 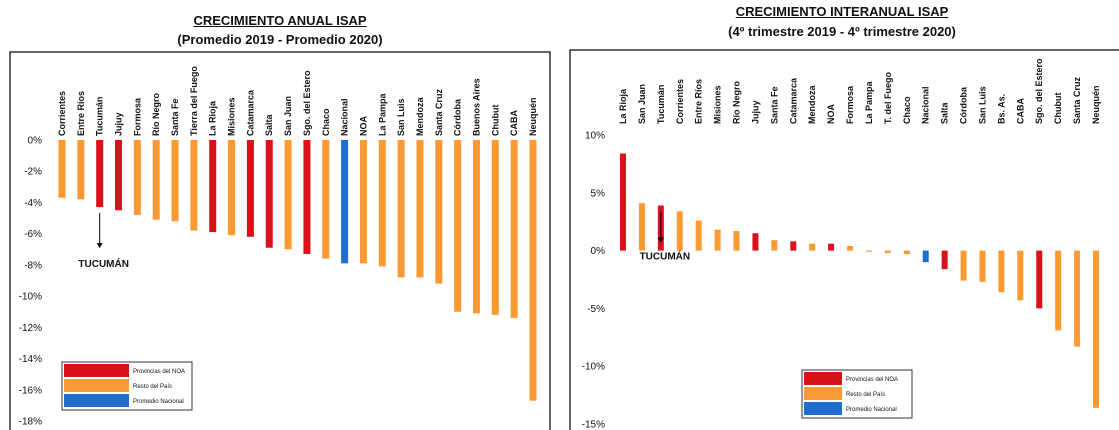 What do you see at coordinates (1039, 91) in the screenshot?
I see `category-label: Sgo. del Estero` at bounding box center [1039, 91].